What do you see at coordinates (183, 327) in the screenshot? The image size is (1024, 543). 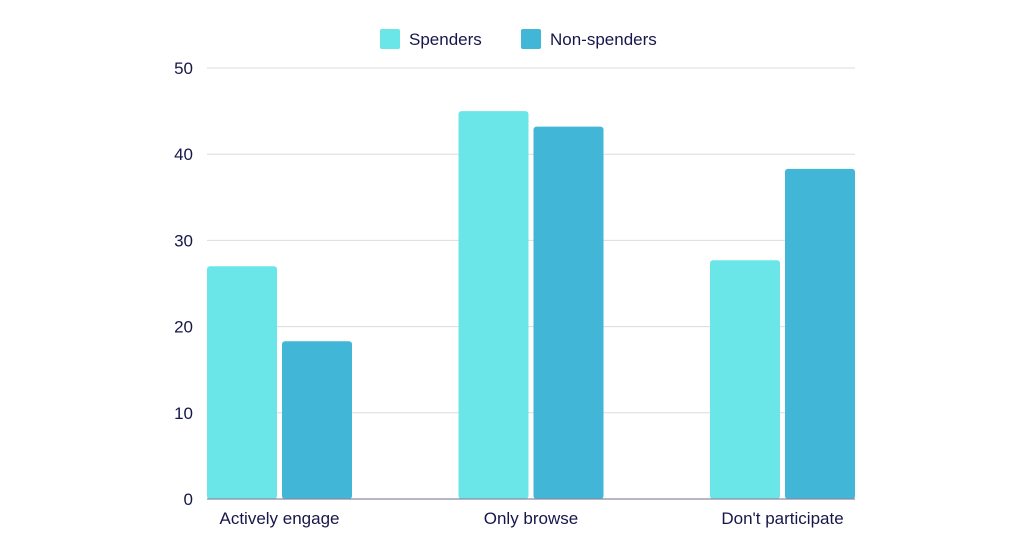 I see `y-tick-label: 20` at bounding box center [183, 327].